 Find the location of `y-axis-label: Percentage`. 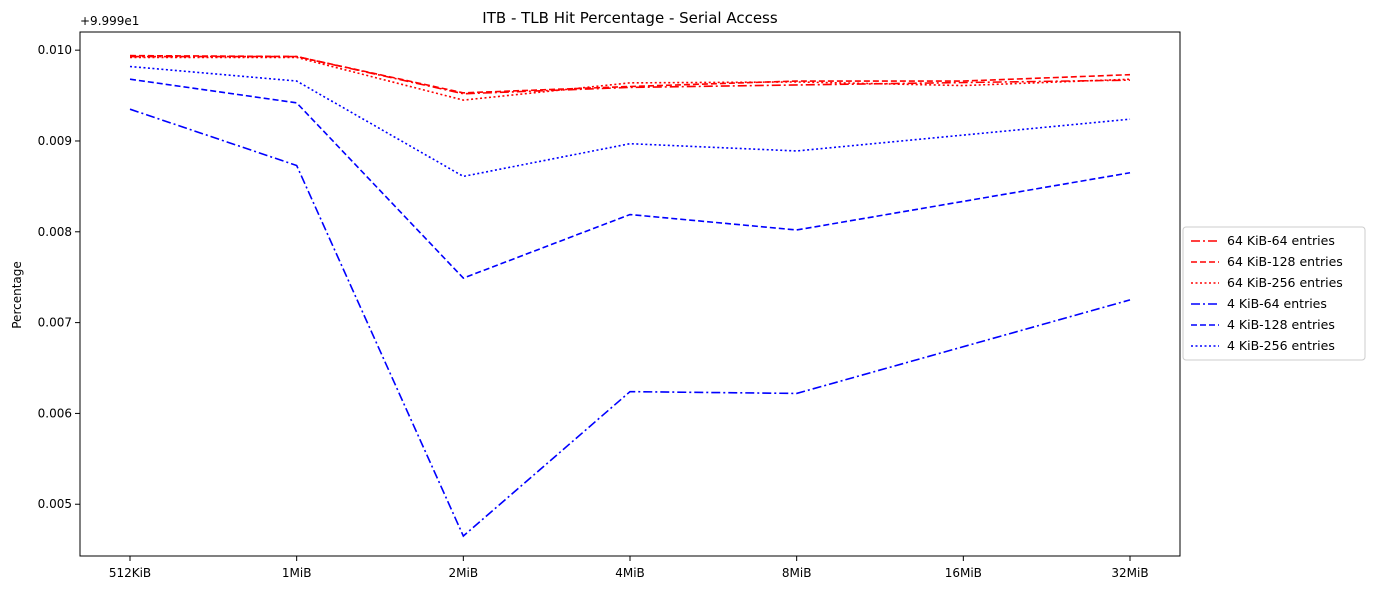

y-axis-label: Percentage is located at coordinates (17, 295).